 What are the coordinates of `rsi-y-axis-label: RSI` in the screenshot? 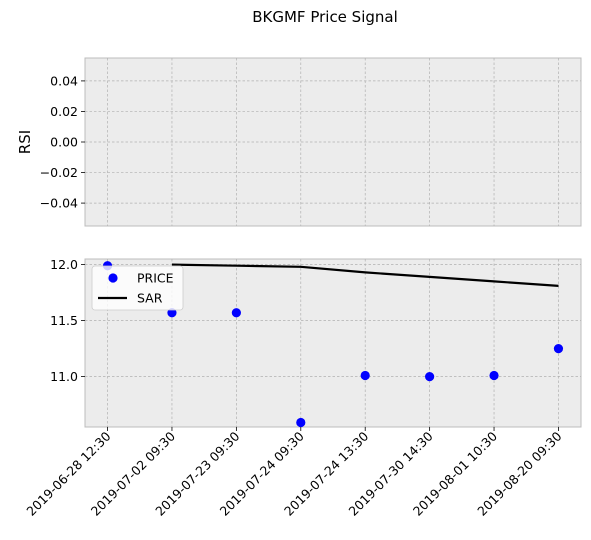 It's located at (25, 142).